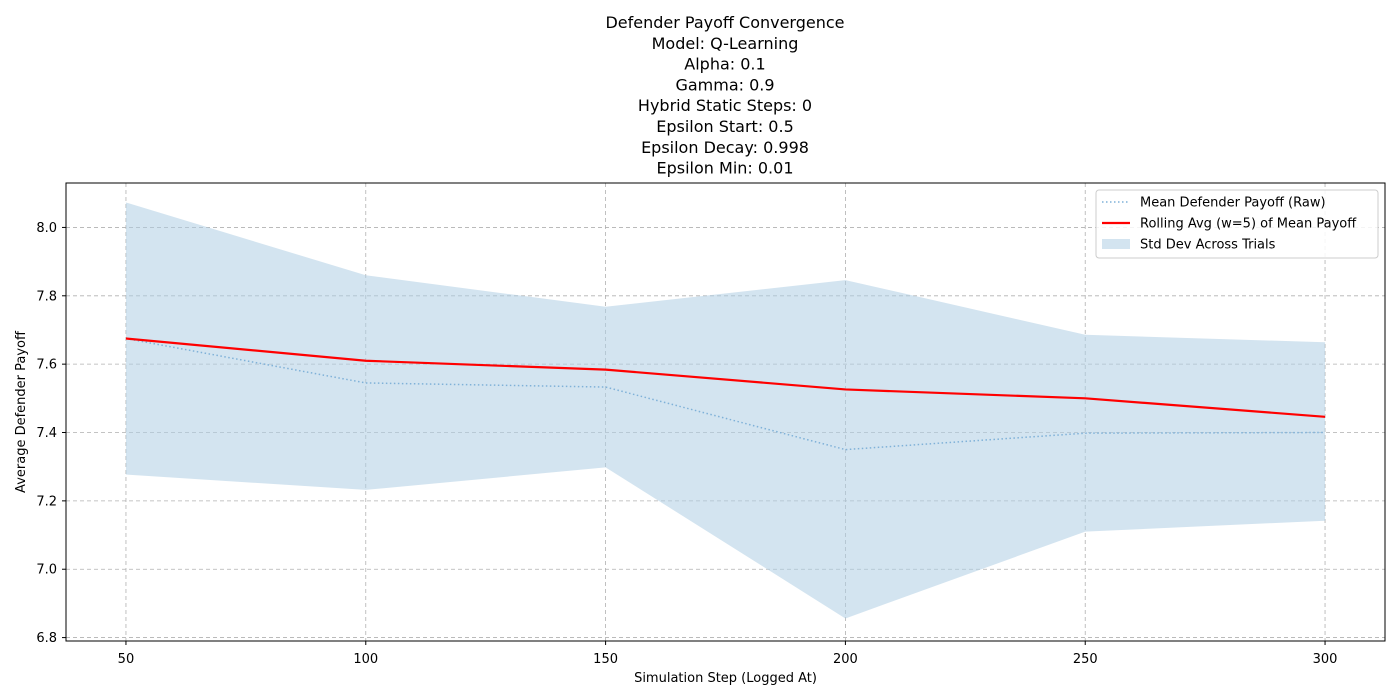 The image size is (1400, 700). Describe the element at coordinates (724, 22) in the screenshot. I see `title-line: Defender Payoff Convergence` at that location.